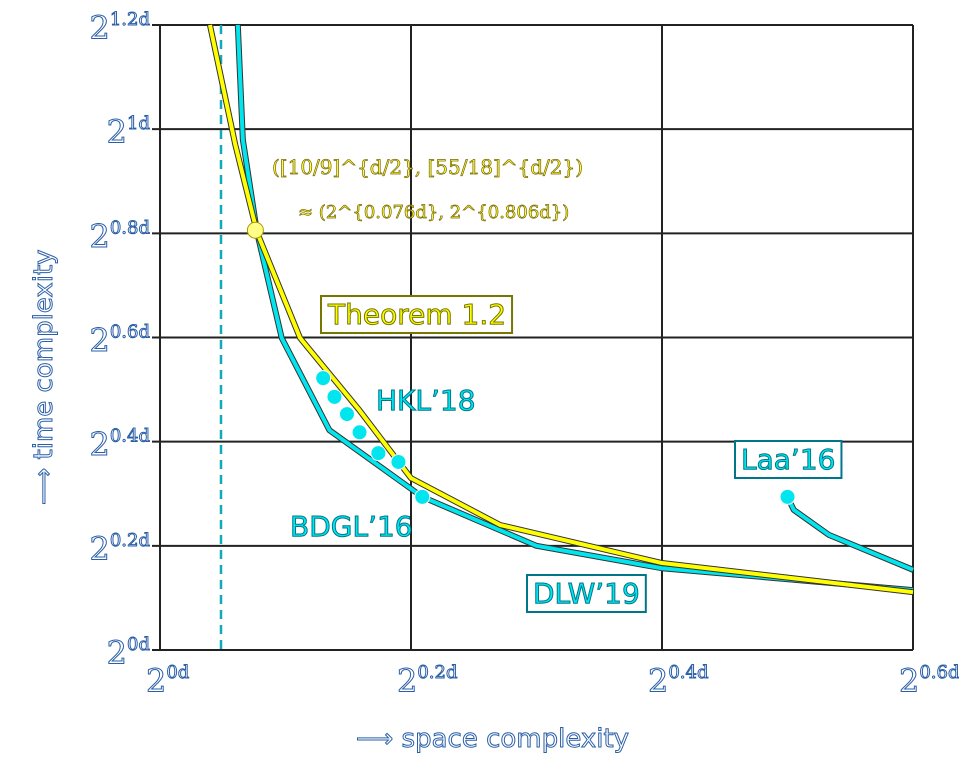  I want to click on x-tick-label: 20.4d, so click(678, 681).